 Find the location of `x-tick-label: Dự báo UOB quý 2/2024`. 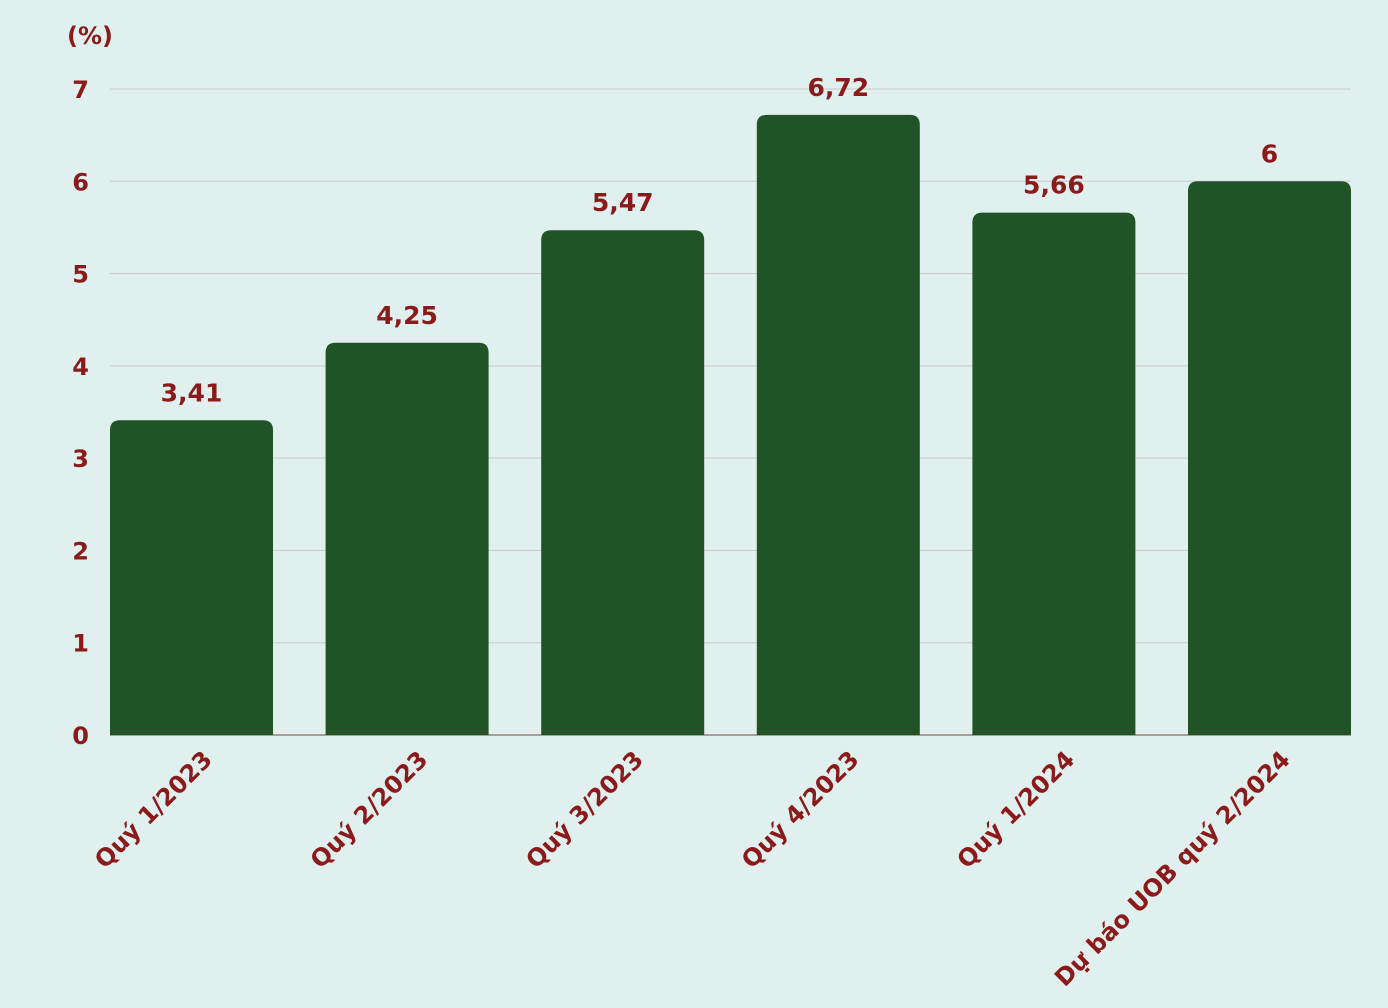

x-tick-label: Dự báo UOB quý 2/2024 is located at coordinates (1172, 868).